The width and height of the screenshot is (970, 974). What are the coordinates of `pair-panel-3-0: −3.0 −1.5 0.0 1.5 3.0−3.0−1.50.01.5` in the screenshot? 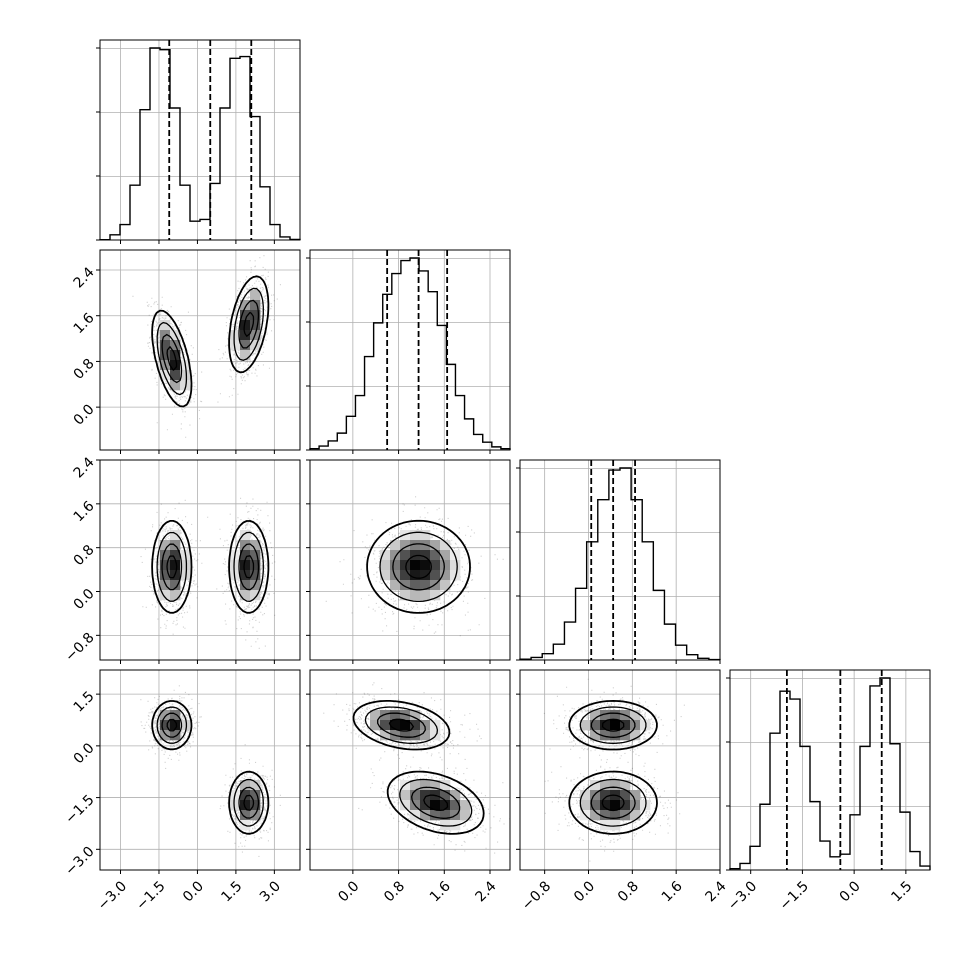 It's located at (181, 791).